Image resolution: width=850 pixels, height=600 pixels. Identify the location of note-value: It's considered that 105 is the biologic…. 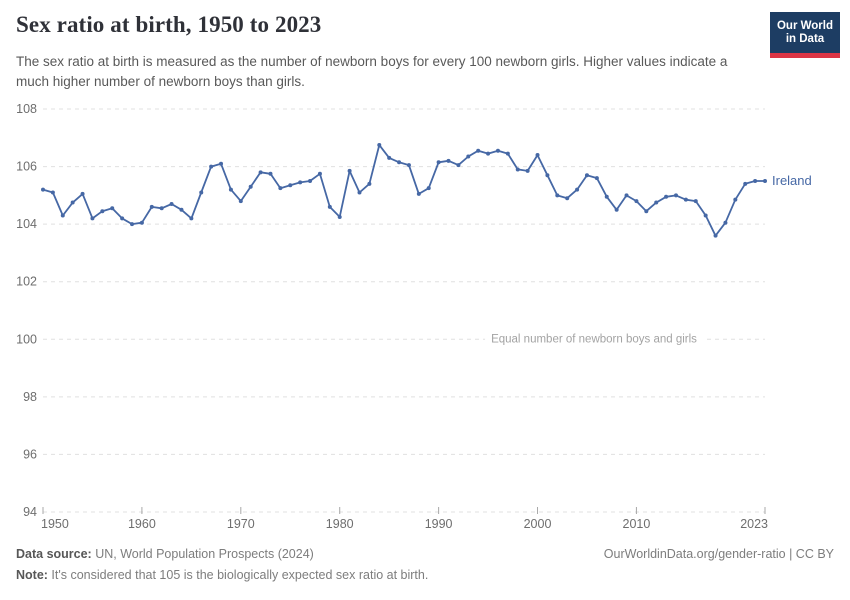
(238, 575).